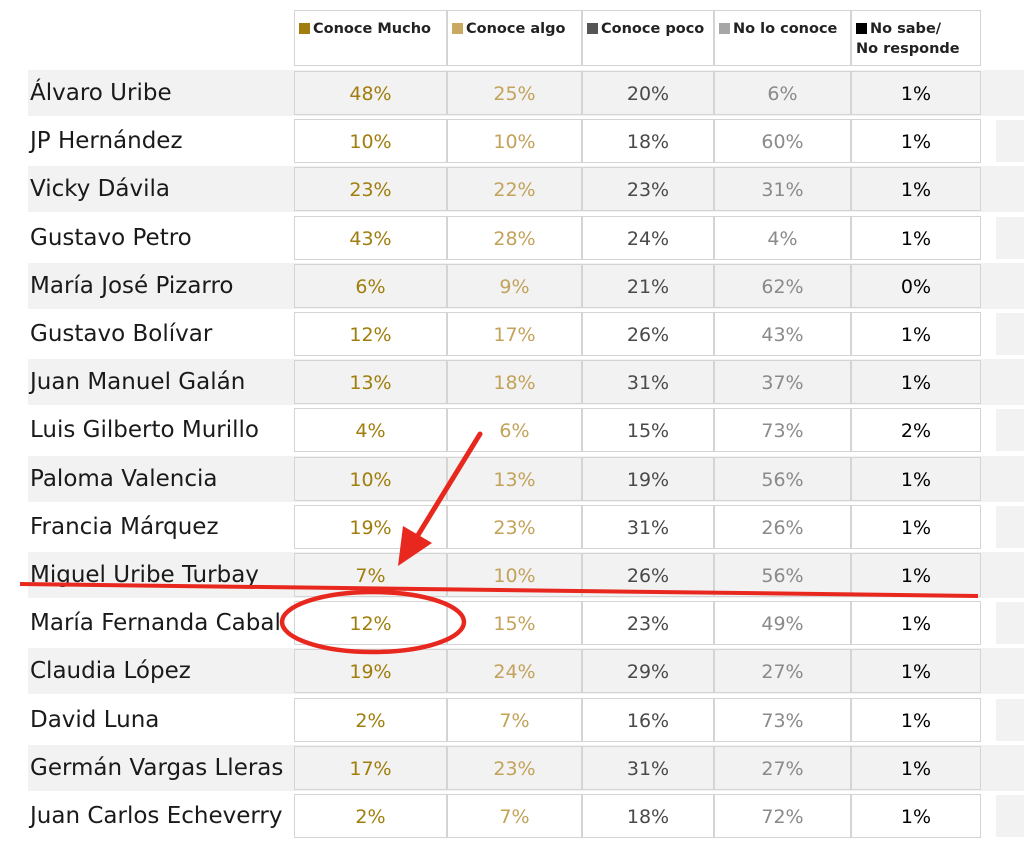 The width and height of the screenshot is (1024, 866). Describe the element at coordinates (516, 29) in the screenshot. I see `column-header-label: Conoce algo` at that location.